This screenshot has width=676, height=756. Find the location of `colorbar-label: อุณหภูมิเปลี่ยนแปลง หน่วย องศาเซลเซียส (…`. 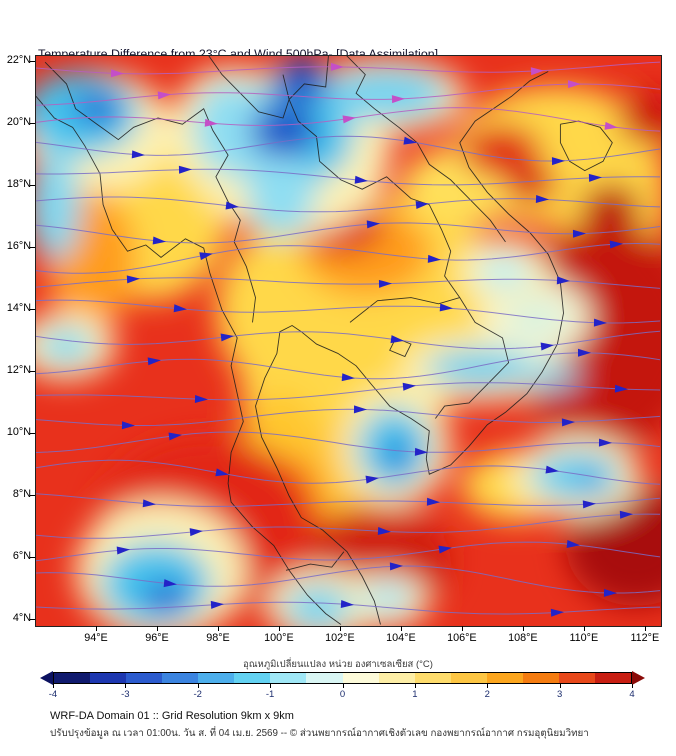

colorbar-label: อุณหภูมิเปลี่ยนแปลง หน่วย องศาเซลเซียส (… is located at coordinates (338, 664).